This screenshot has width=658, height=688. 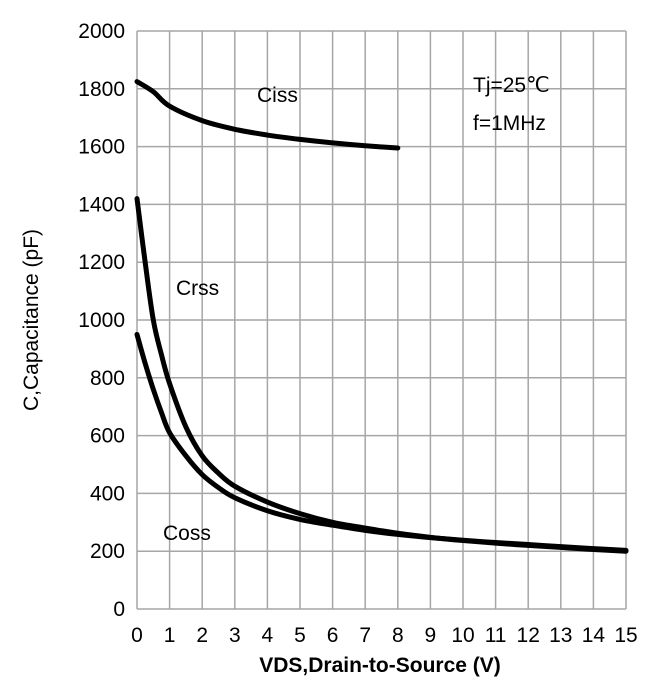 What do you see at coordinates (365, 635) in the screenshot?
I see `x-tick-label: 7` at bounding box center [365, 635].